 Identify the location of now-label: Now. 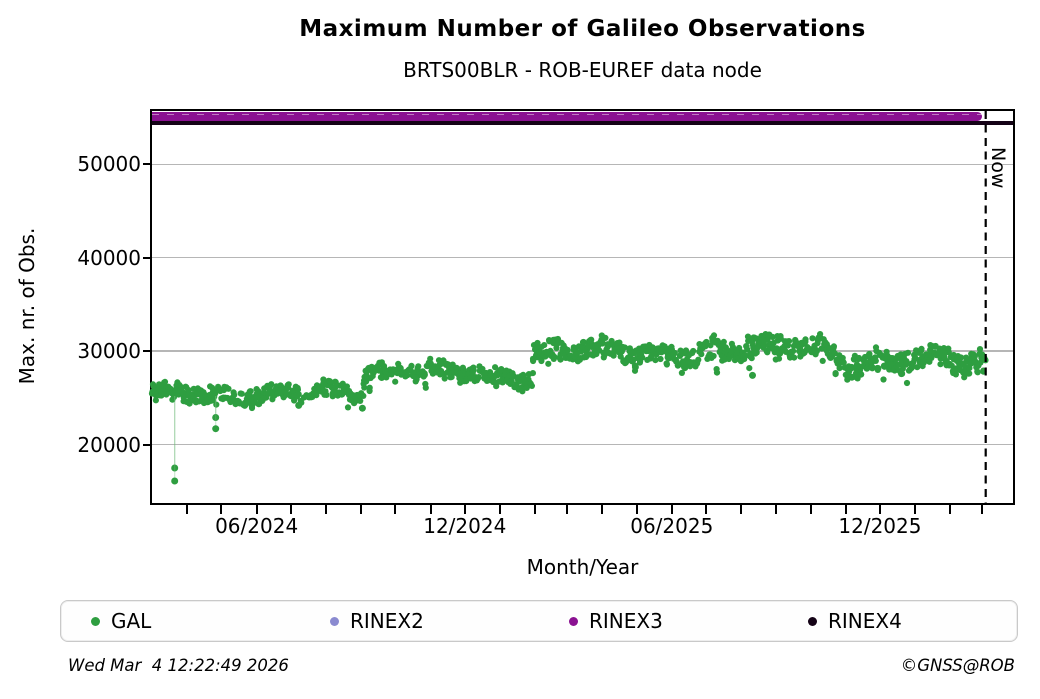
(998, 168).